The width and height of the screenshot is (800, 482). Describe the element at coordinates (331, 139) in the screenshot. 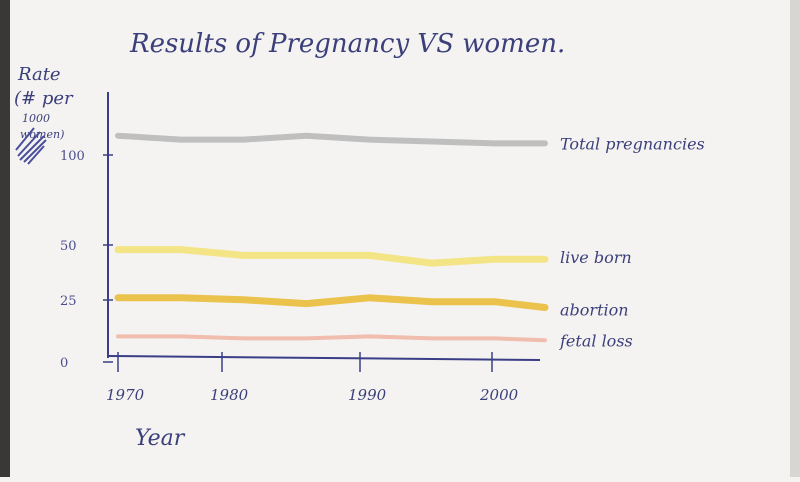

I see `series-line-total-pregnancies` at that location.